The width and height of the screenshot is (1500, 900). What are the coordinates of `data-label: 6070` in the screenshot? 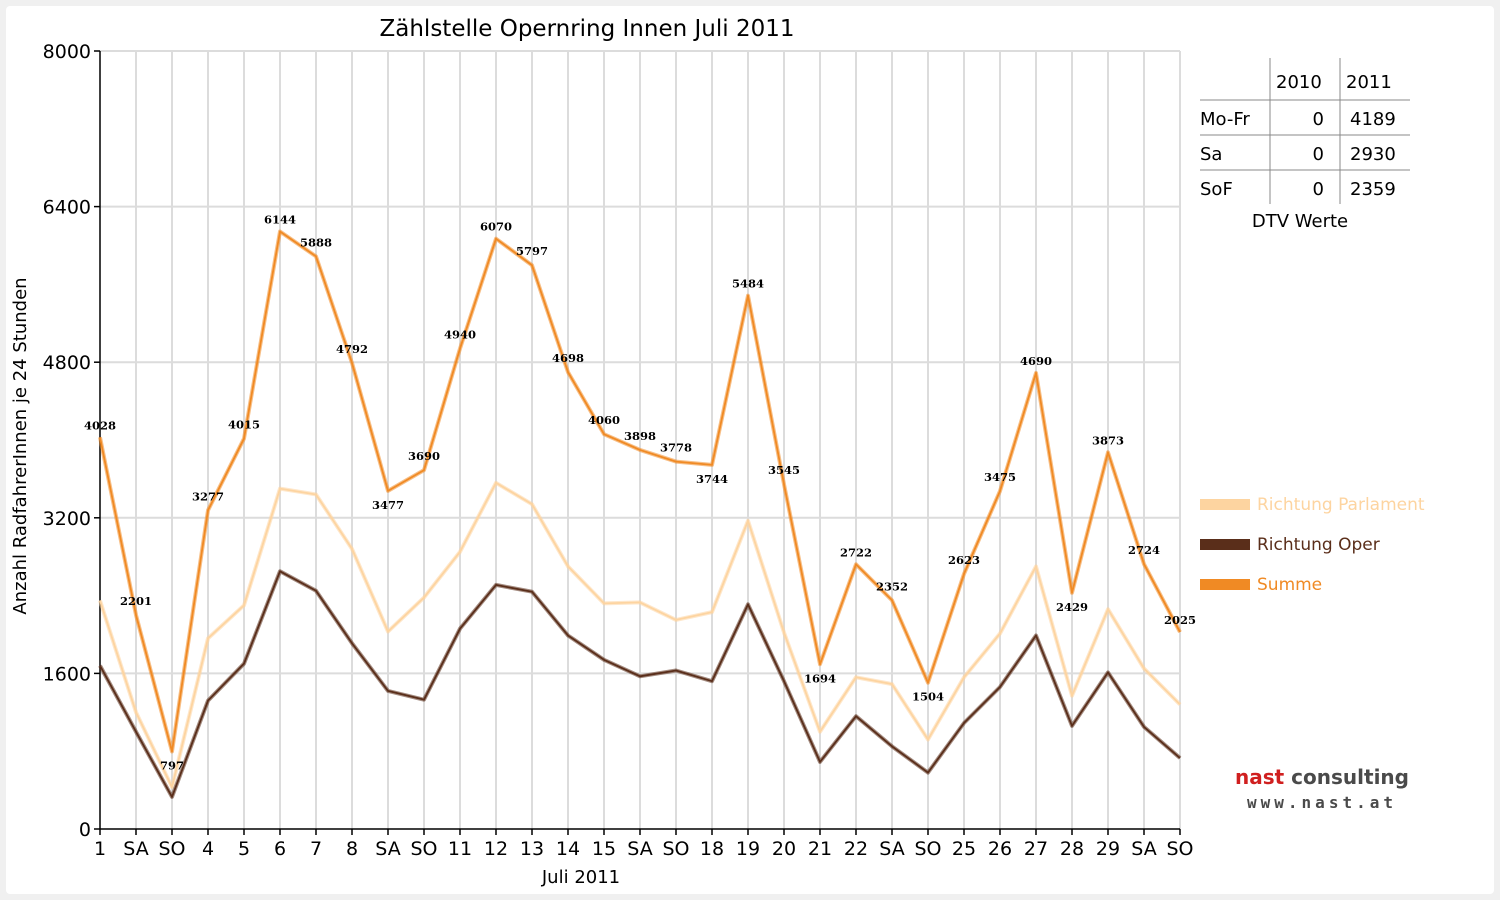 It's located at (496, 227).